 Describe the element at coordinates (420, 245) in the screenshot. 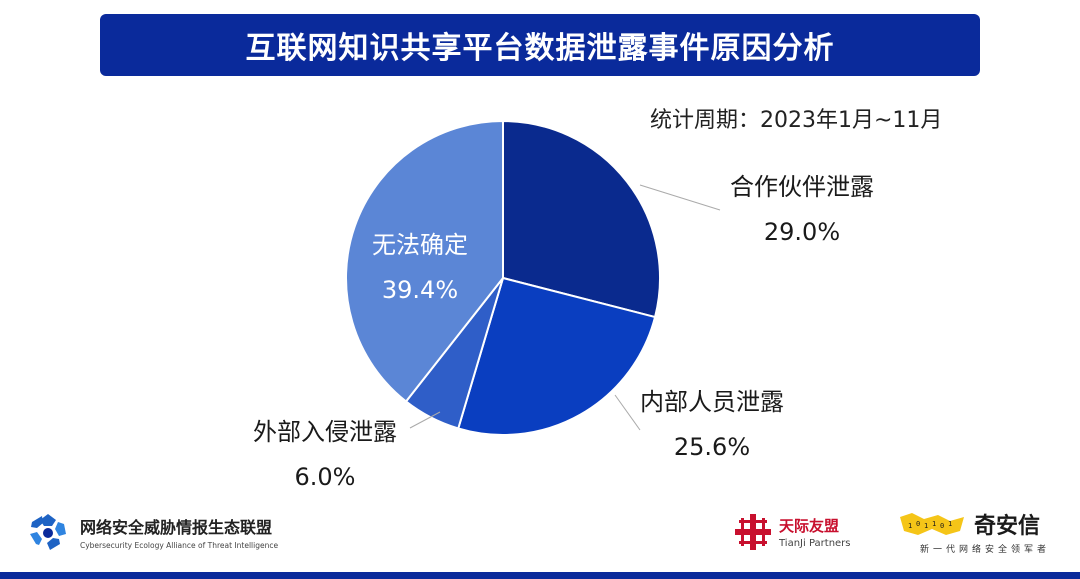

I see `slice-label: 无法确定` at that location.